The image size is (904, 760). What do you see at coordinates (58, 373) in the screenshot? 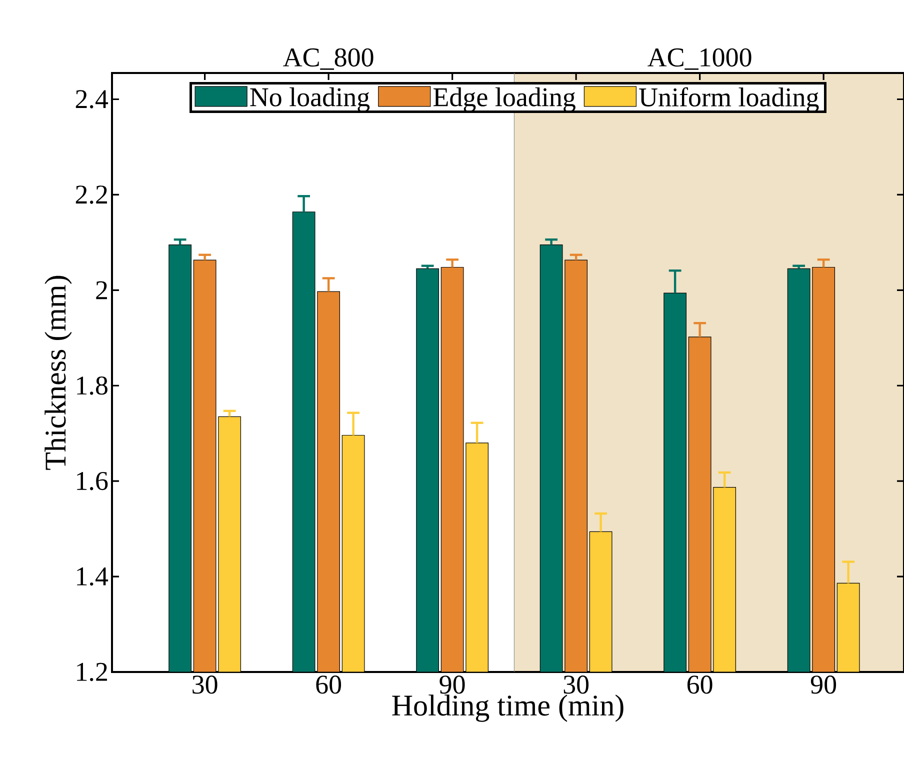
I see `y-axis-title: Thickness (mm)` at bounding box center [58, 373].